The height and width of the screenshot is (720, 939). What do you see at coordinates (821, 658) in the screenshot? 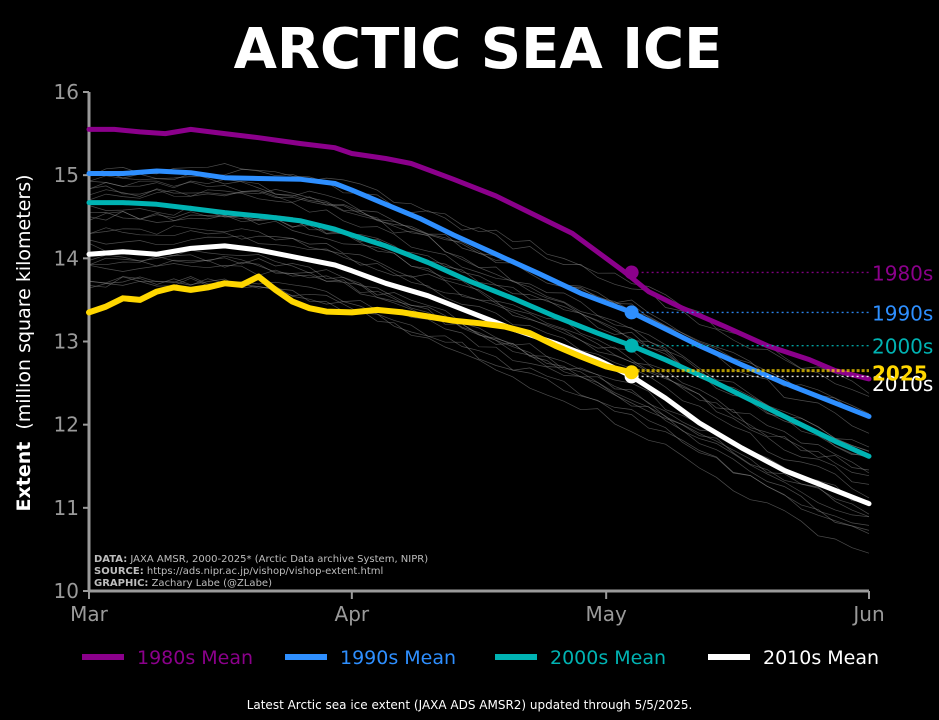
I see `legend-label: 2010s Mean` at bounding box center [821, 658].